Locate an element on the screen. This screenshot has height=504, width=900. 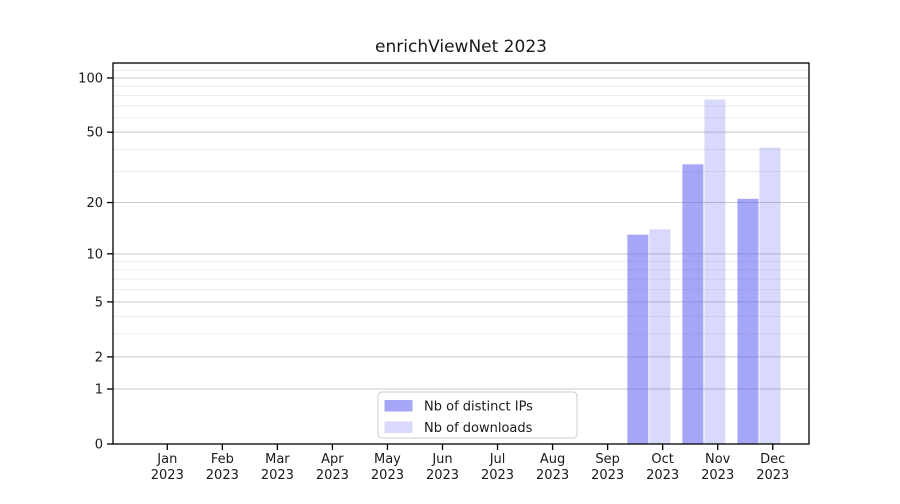
legend-box is located at coordinates (477, 415).